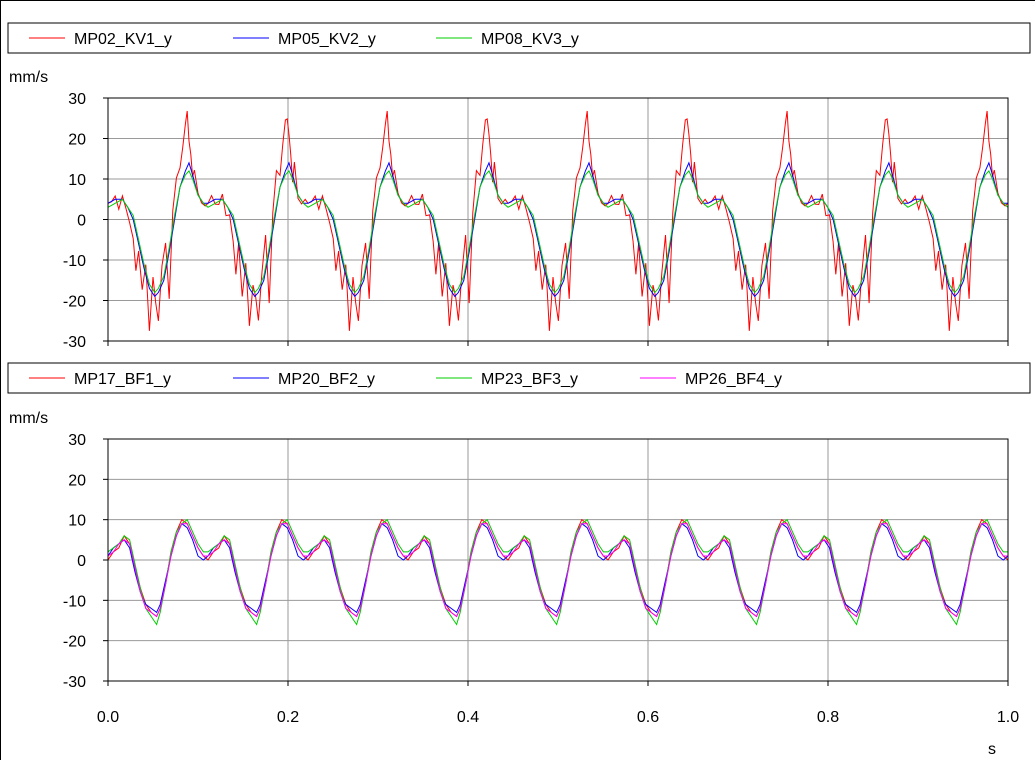  I want to click on series-line-mp08-kv3-y, so click(558, 231).